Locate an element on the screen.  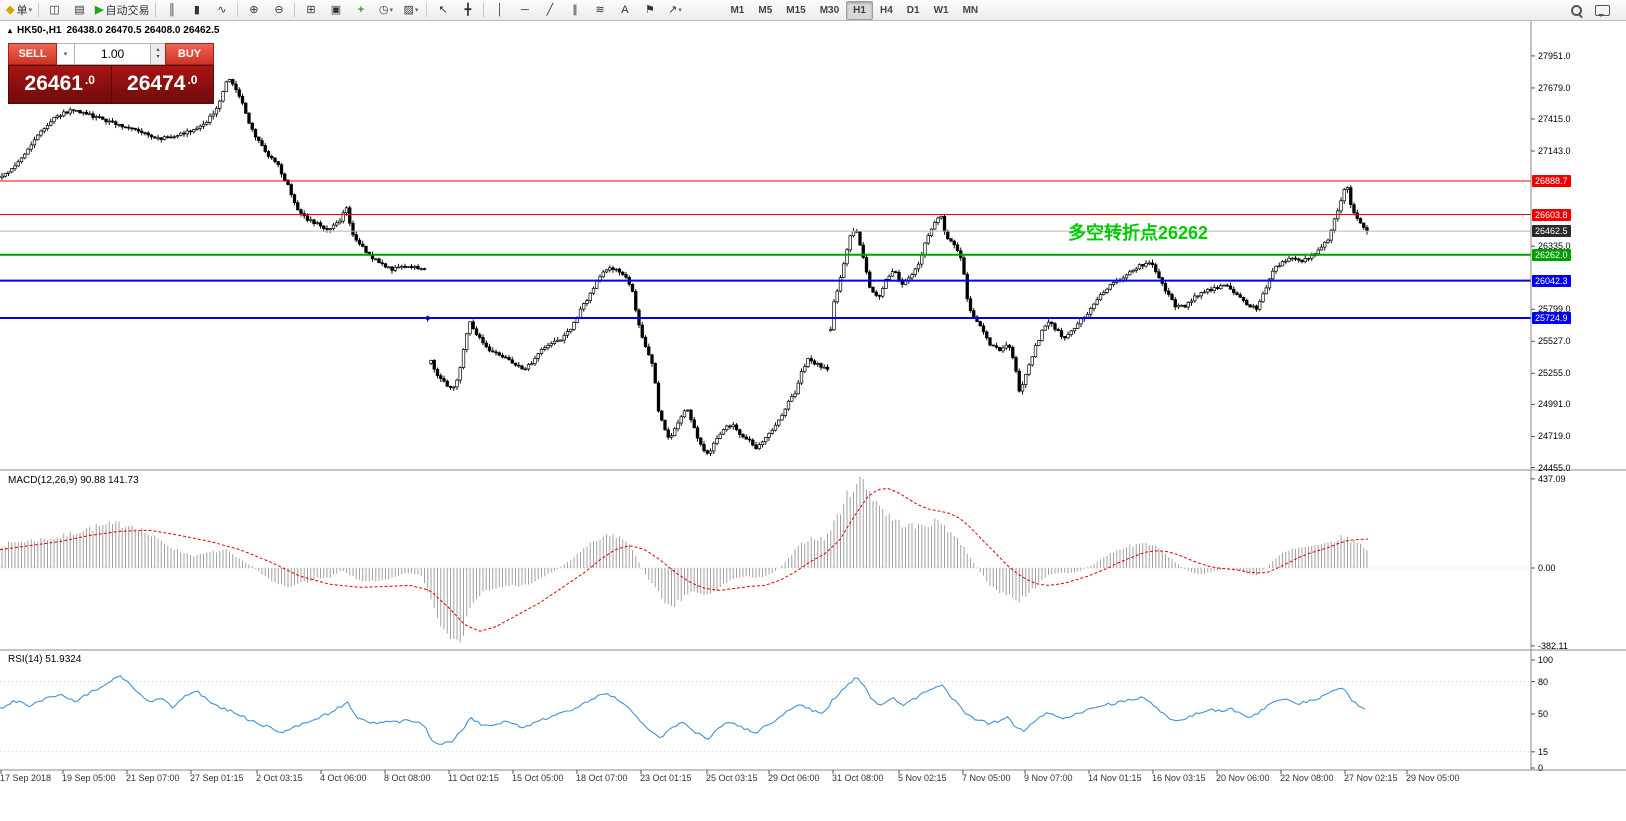
chart-marker-icon: ▴ is located at coordinates (10, 30).